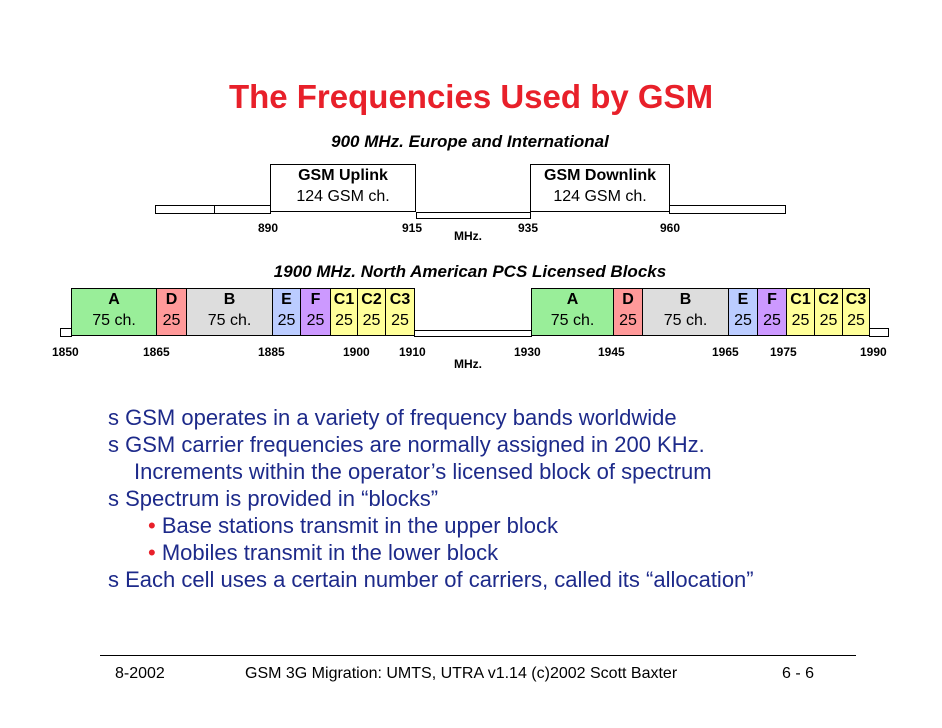  I want to click on upper-block-a: A 75 ch., so click(572, 312).